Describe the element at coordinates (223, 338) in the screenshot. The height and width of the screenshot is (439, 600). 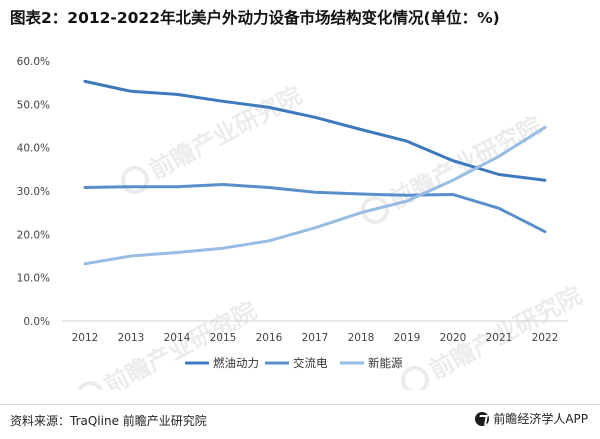
I see `x-tick-label: 2015` at that location.